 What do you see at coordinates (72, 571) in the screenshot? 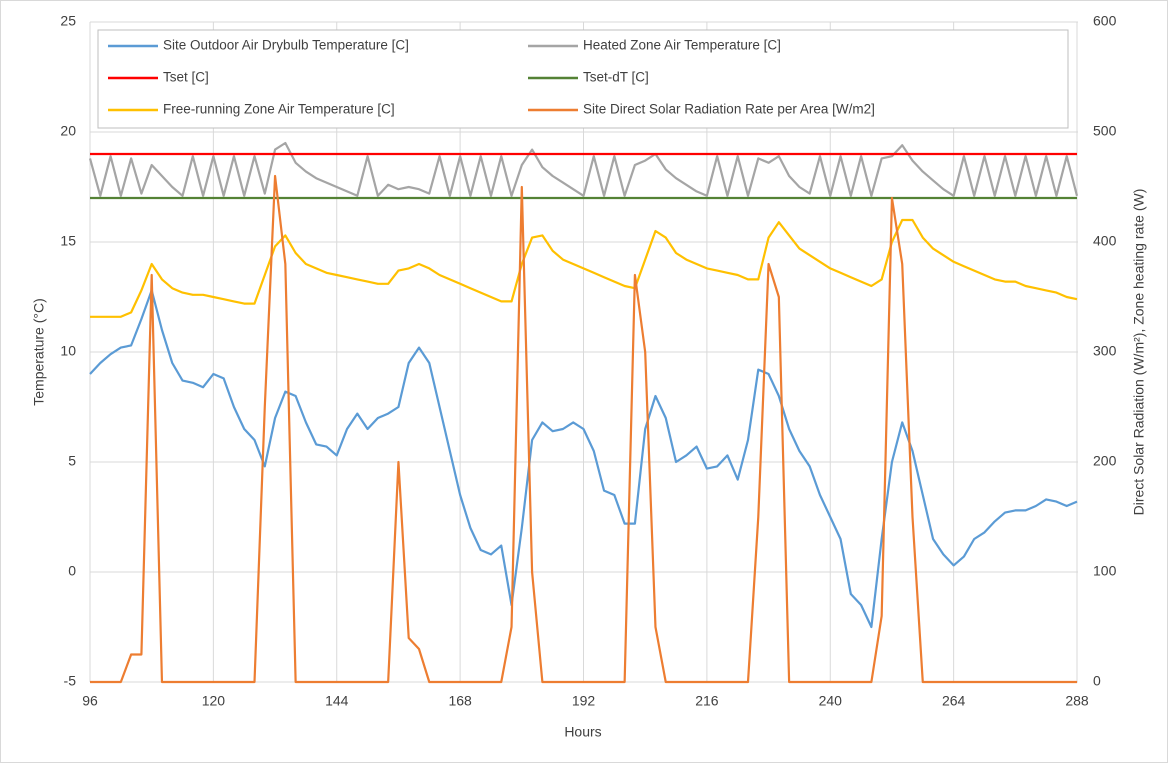
I see `y-tick-label: 0` at bounding box center [72, 571].